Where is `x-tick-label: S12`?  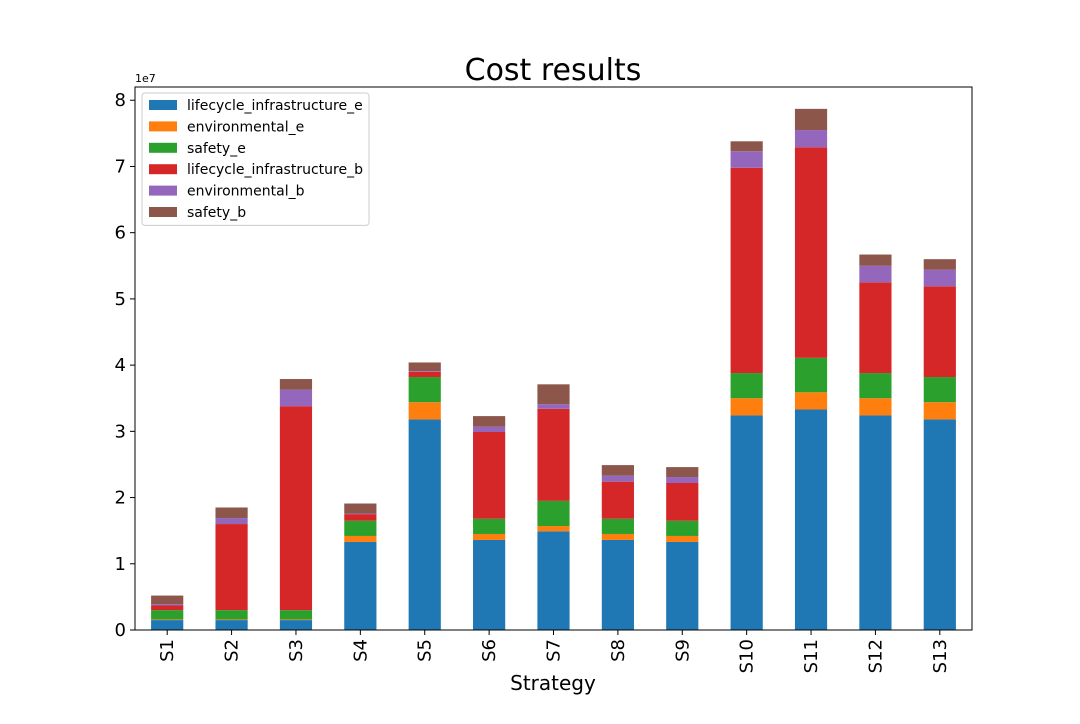
x-tick-label: S12 is located at coordinates (875, 656).